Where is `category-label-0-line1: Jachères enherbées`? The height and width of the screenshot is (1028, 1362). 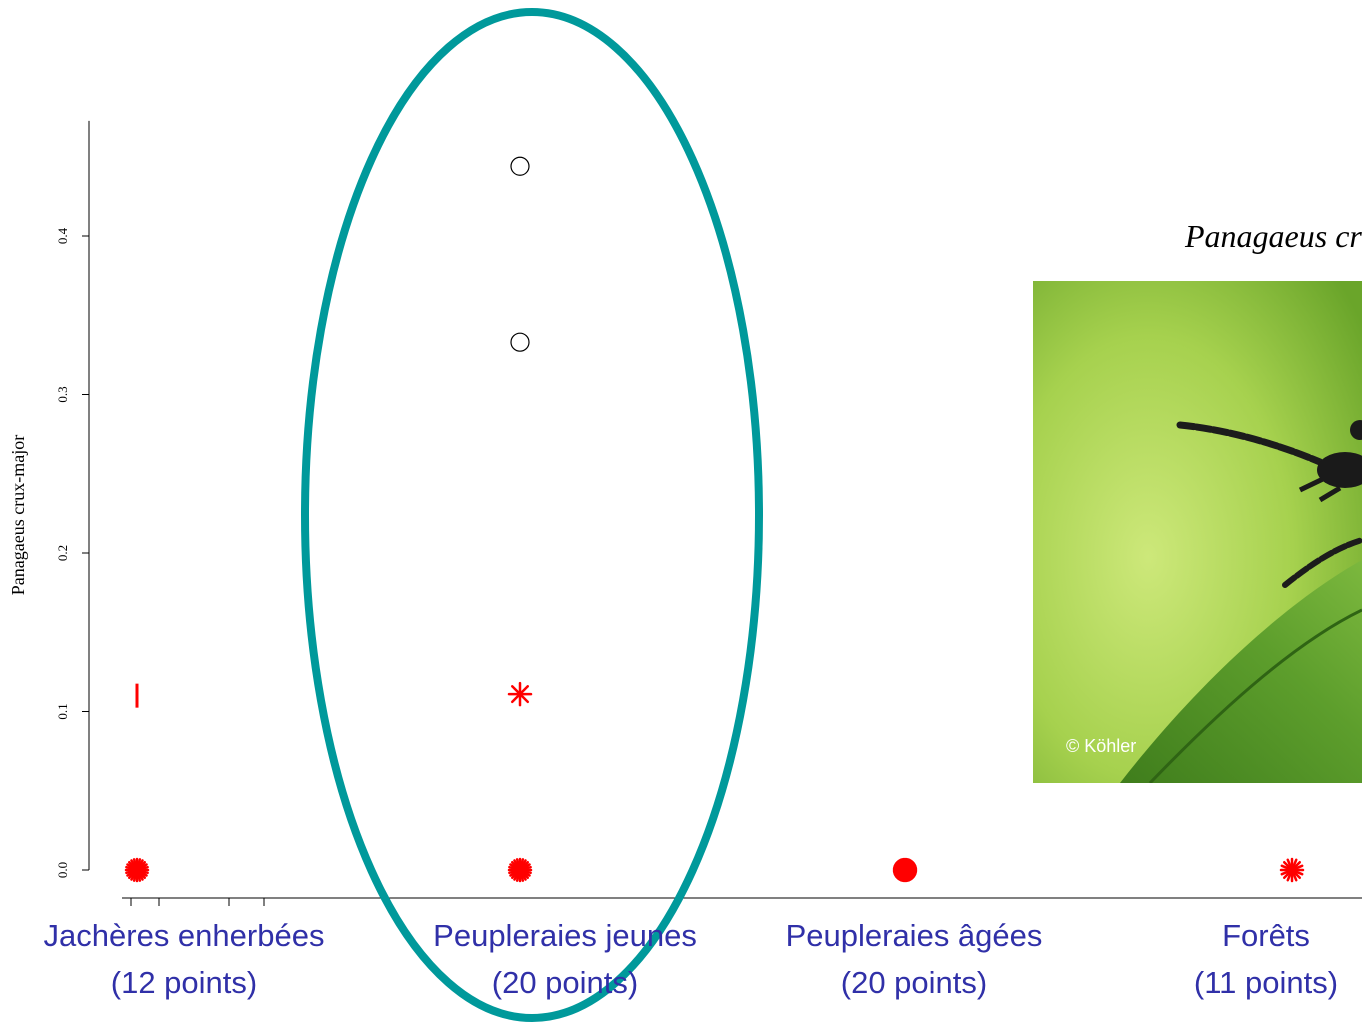
category-label-0-line1: Jachères enherbées is located at coordinates (184, 935).